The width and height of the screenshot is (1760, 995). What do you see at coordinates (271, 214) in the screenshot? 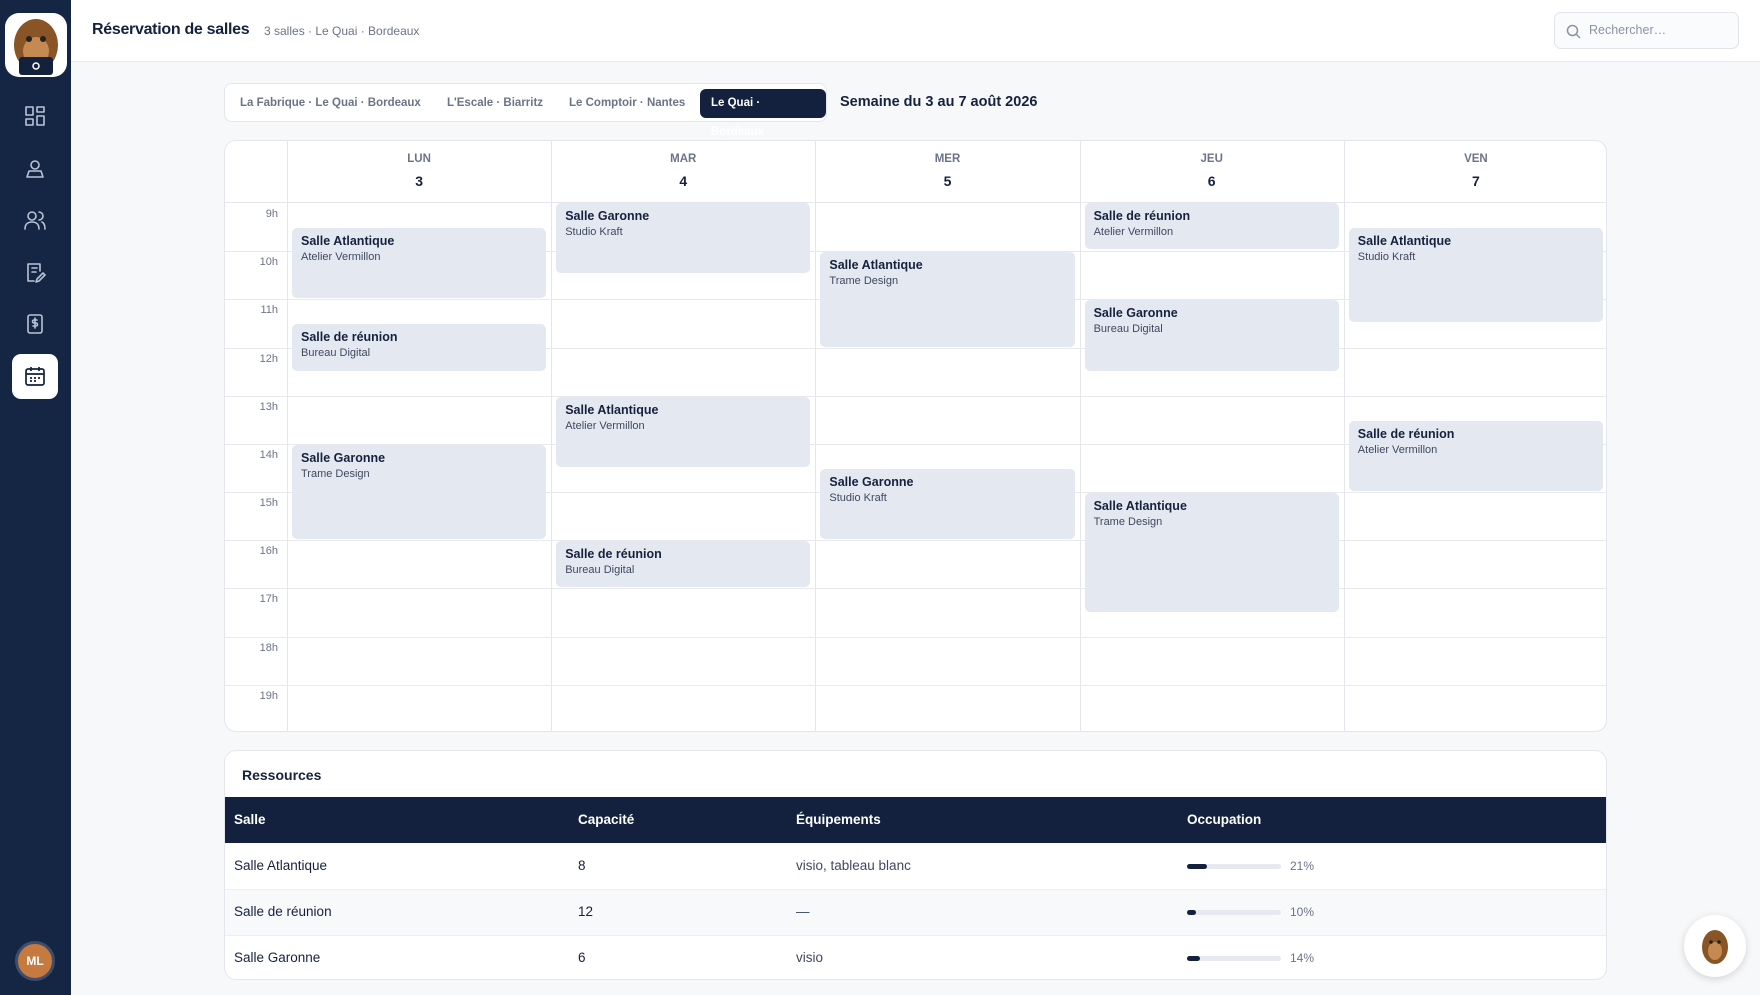
I see `hour-label: 9h` at bounding box center [271, 214].